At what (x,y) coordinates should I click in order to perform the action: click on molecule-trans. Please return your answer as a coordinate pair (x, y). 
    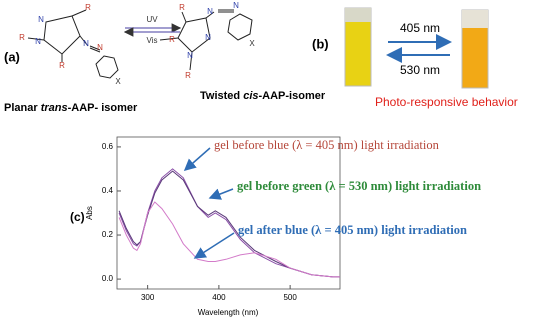
    Looking at the image, I should click on (73, 44).